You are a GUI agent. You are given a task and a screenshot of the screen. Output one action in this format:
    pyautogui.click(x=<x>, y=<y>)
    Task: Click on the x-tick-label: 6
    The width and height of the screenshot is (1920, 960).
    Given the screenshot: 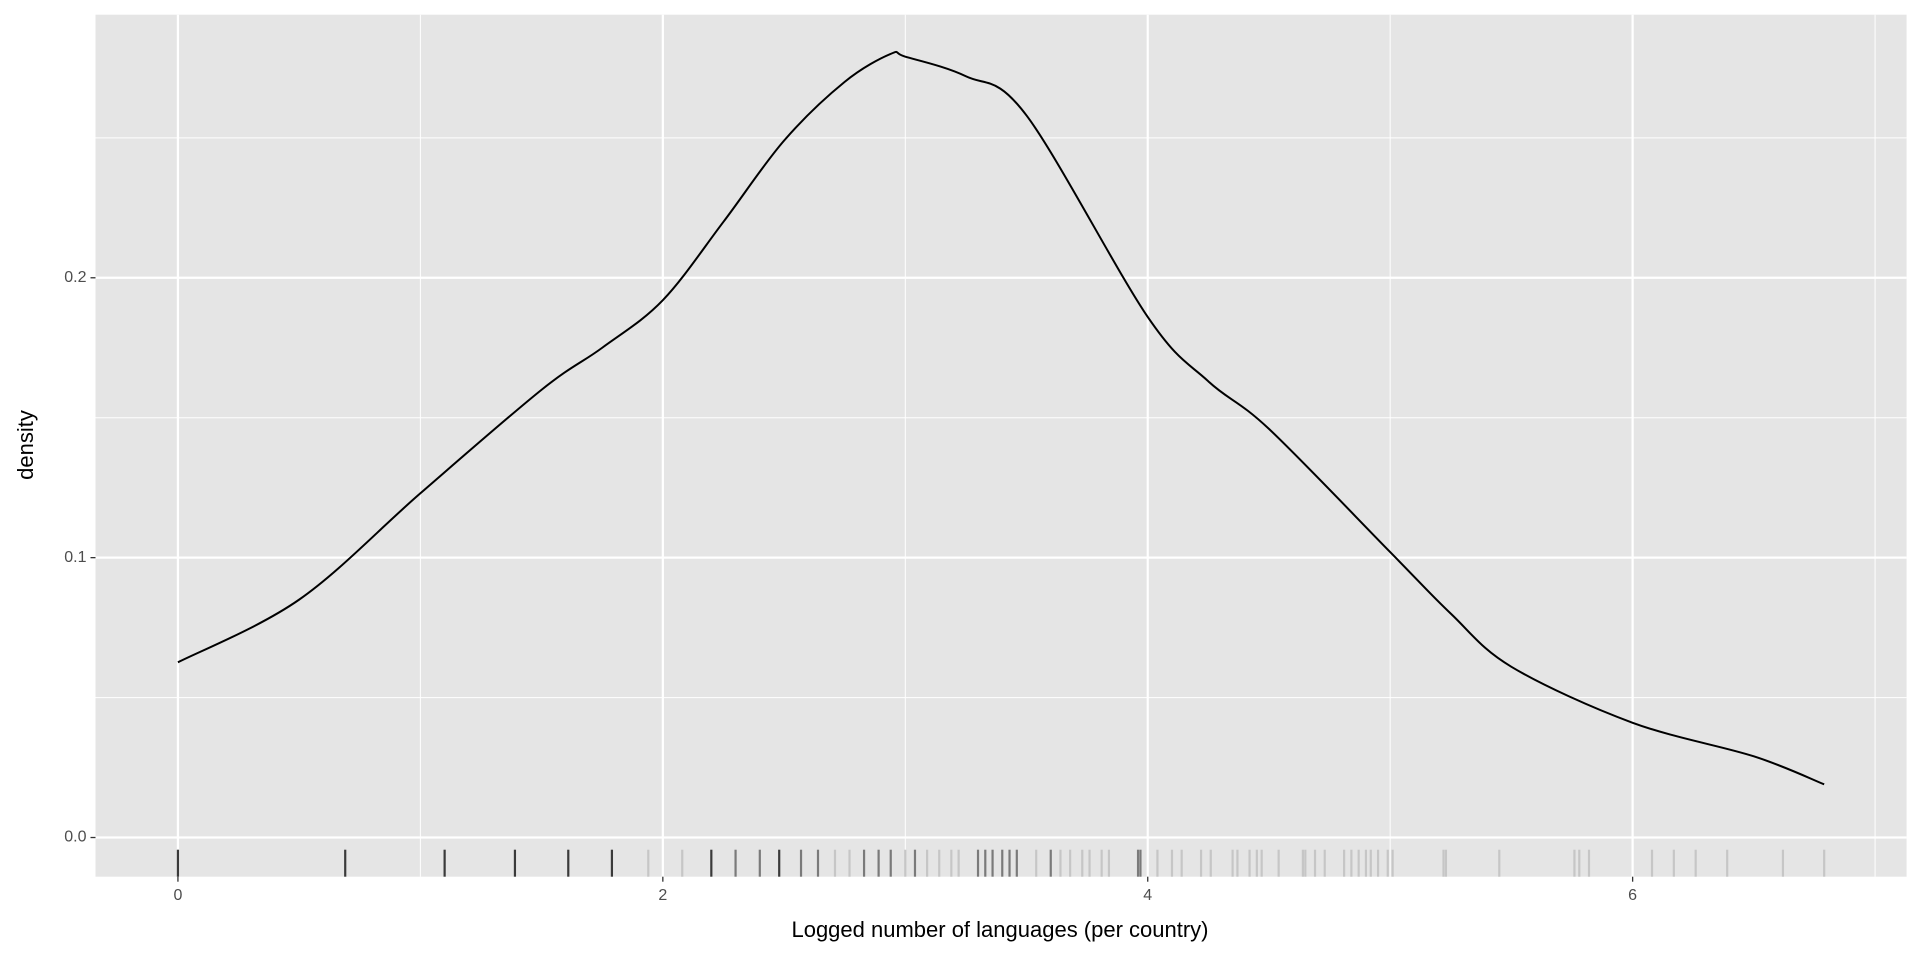 What is the action you would take?
    pyautogui.click(x=1632, y=895)
    